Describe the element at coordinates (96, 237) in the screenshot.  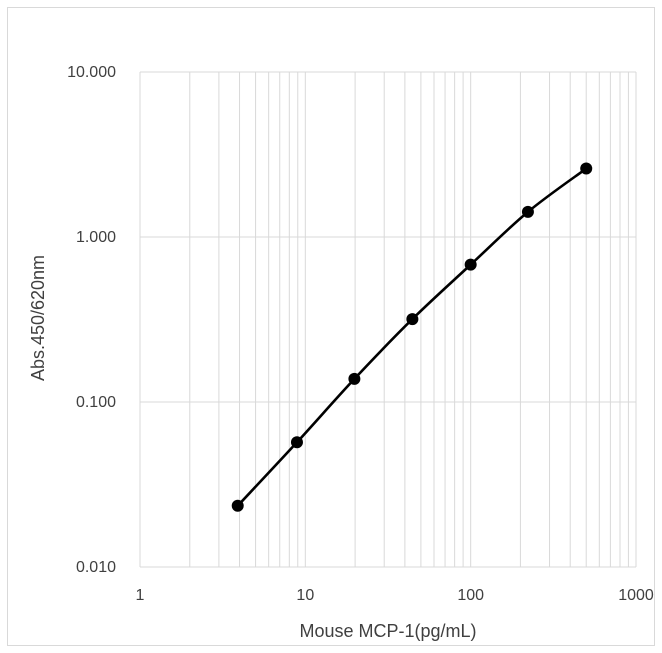
I see `y-tick-label: 1.000` at that location.